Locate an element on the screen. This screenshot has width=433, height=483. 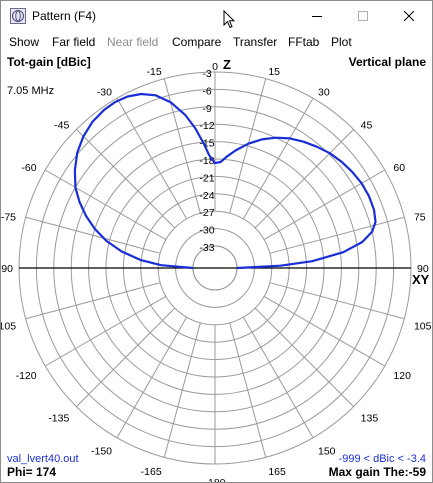
ring-labels: -3-6-9-12-15-18-21-24-27-30-33 is located at coordinates (206, 161).